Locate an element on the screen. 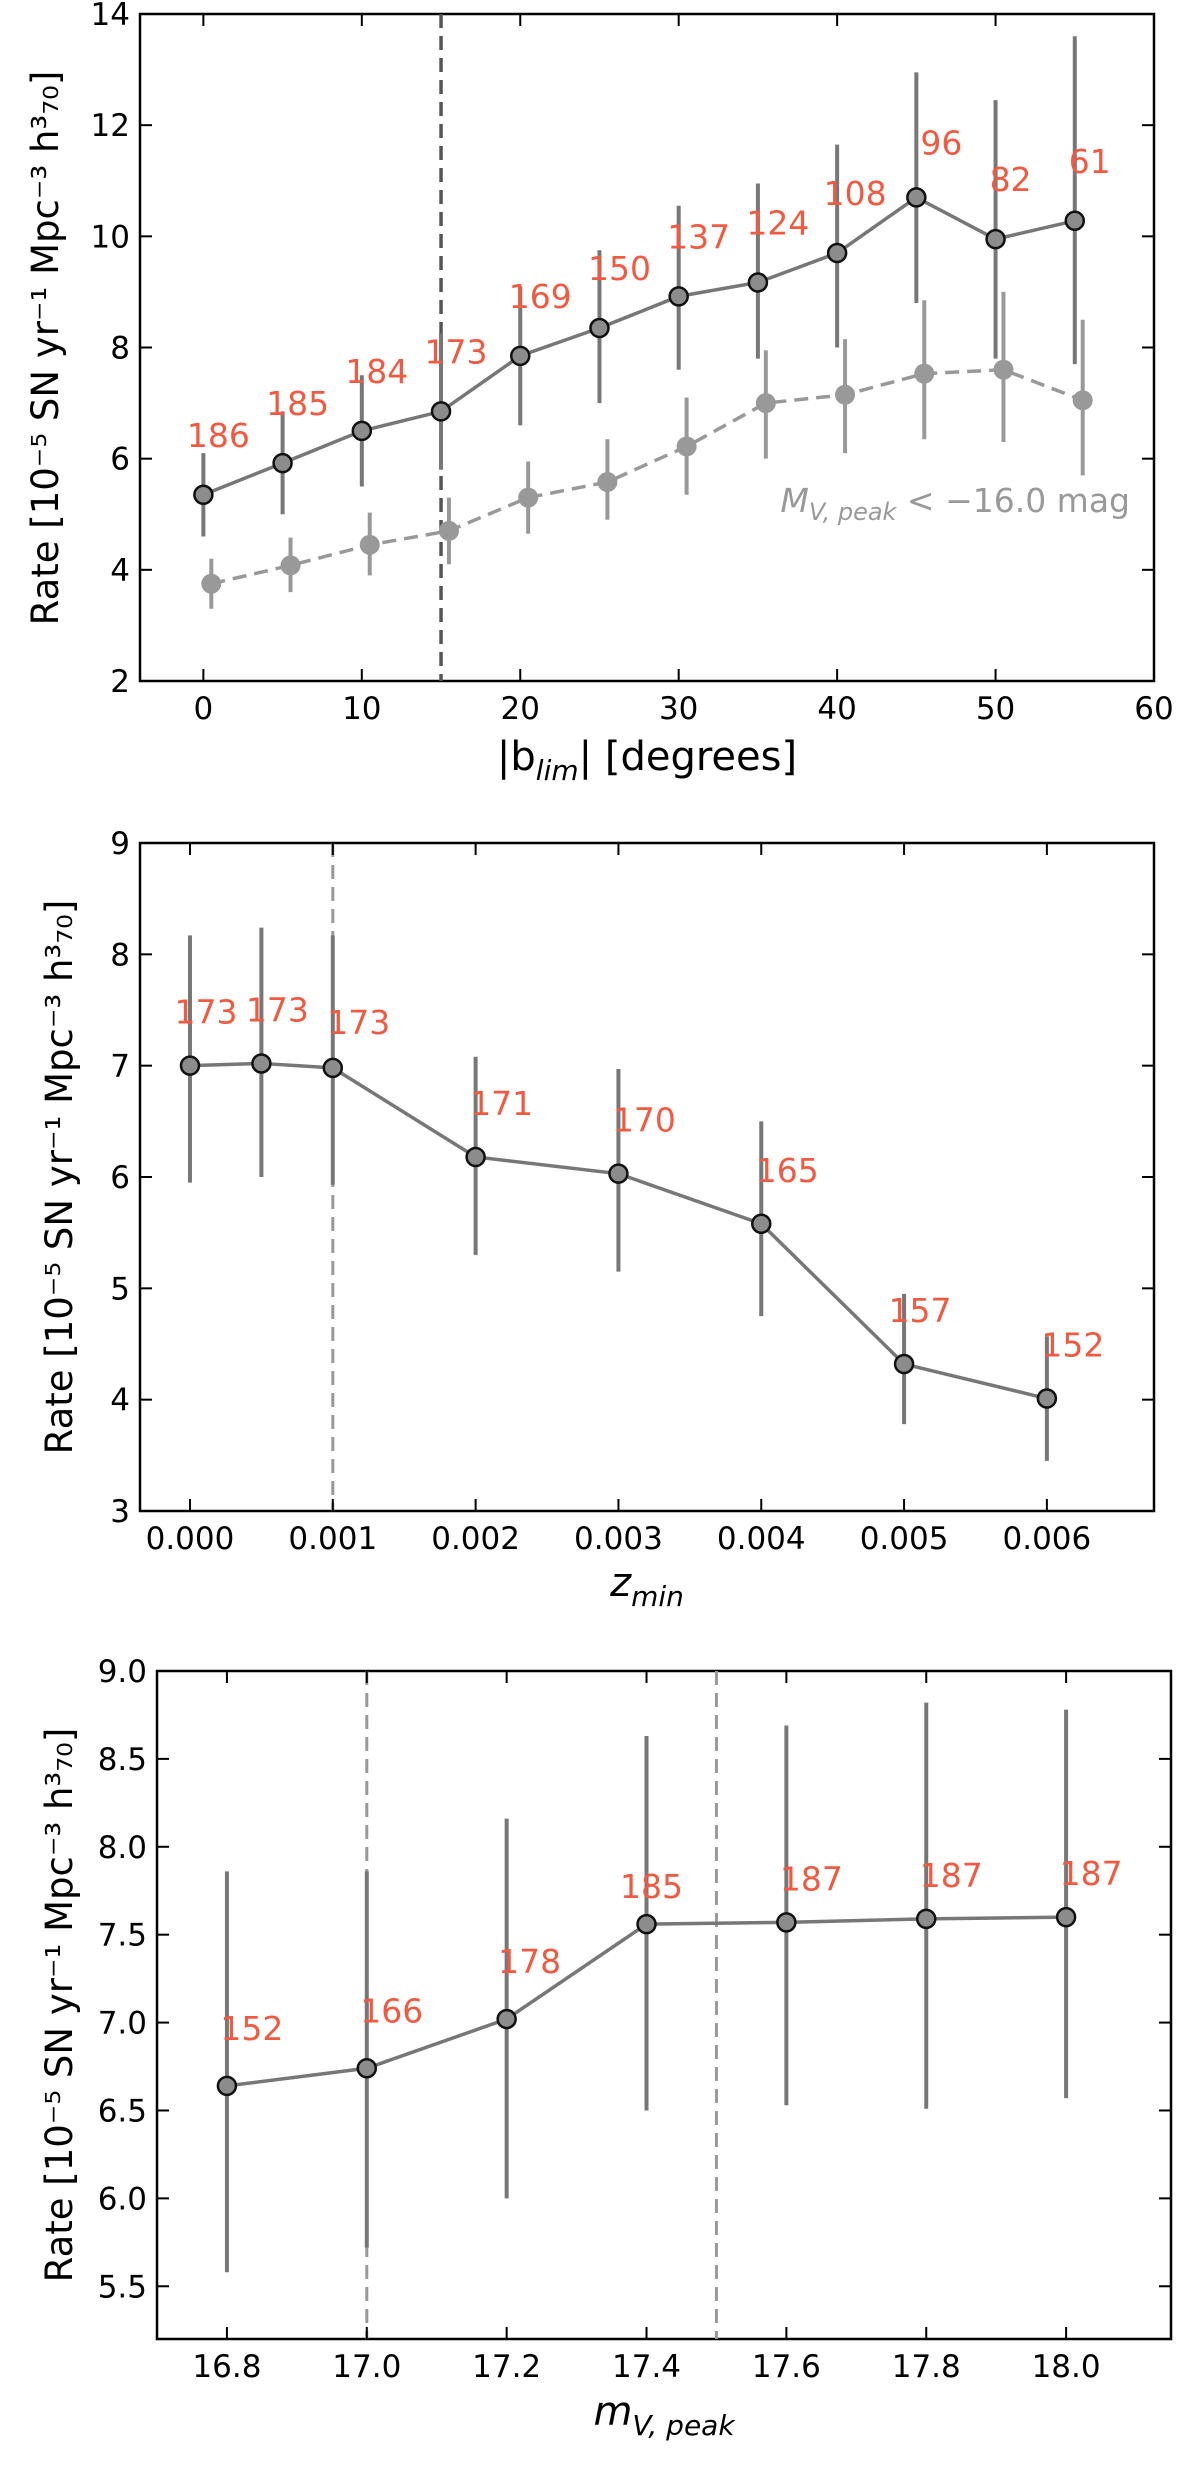 This screenshot has height=2467, width=1200. x-tick-label: 16.8 is located at coordinates (226, 2367).